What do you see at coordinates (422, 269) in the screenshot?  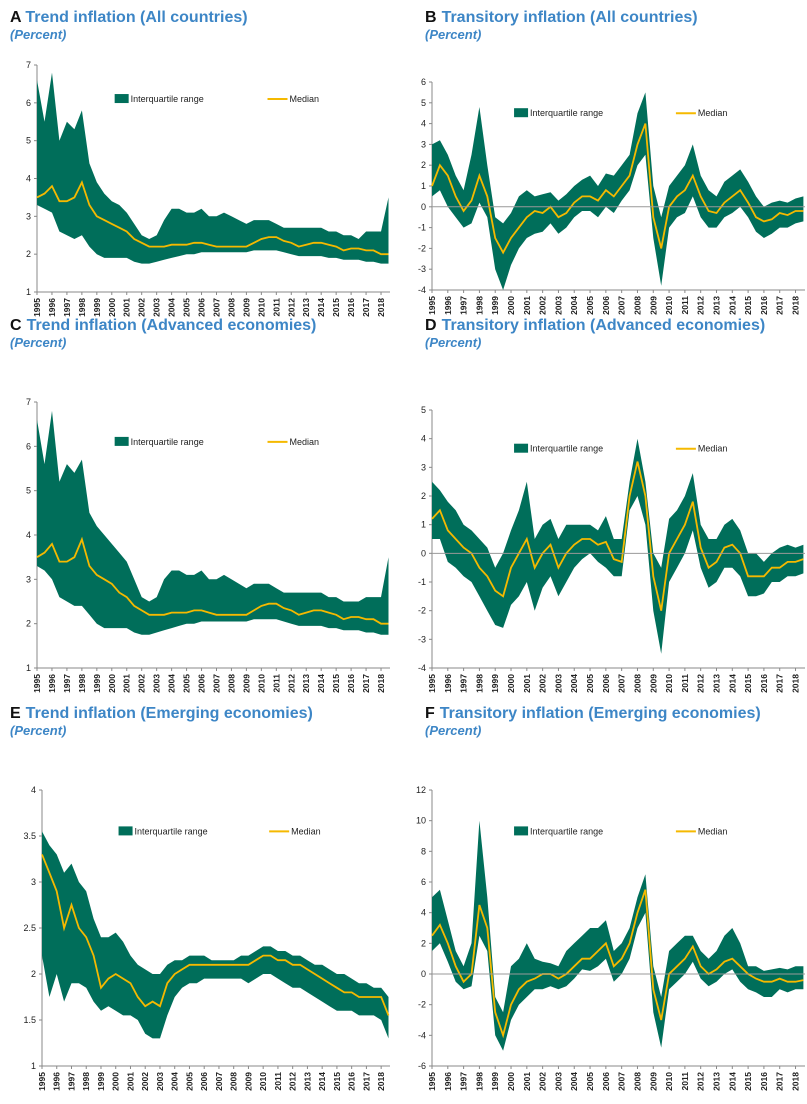 I see `y-tick-label: -3` at bounding box center [422, 269].